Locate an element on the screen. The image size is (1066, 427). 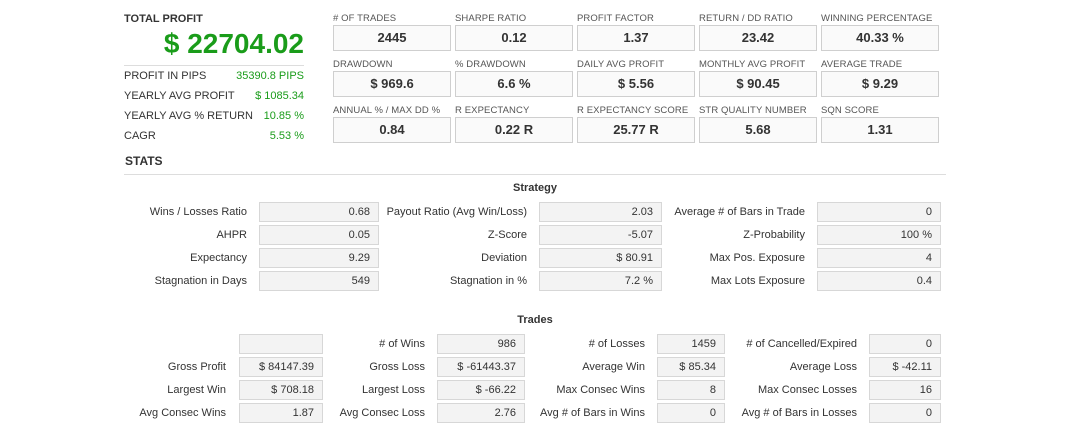
strategy-value: -5.07 is located at coordinates (600, 235).